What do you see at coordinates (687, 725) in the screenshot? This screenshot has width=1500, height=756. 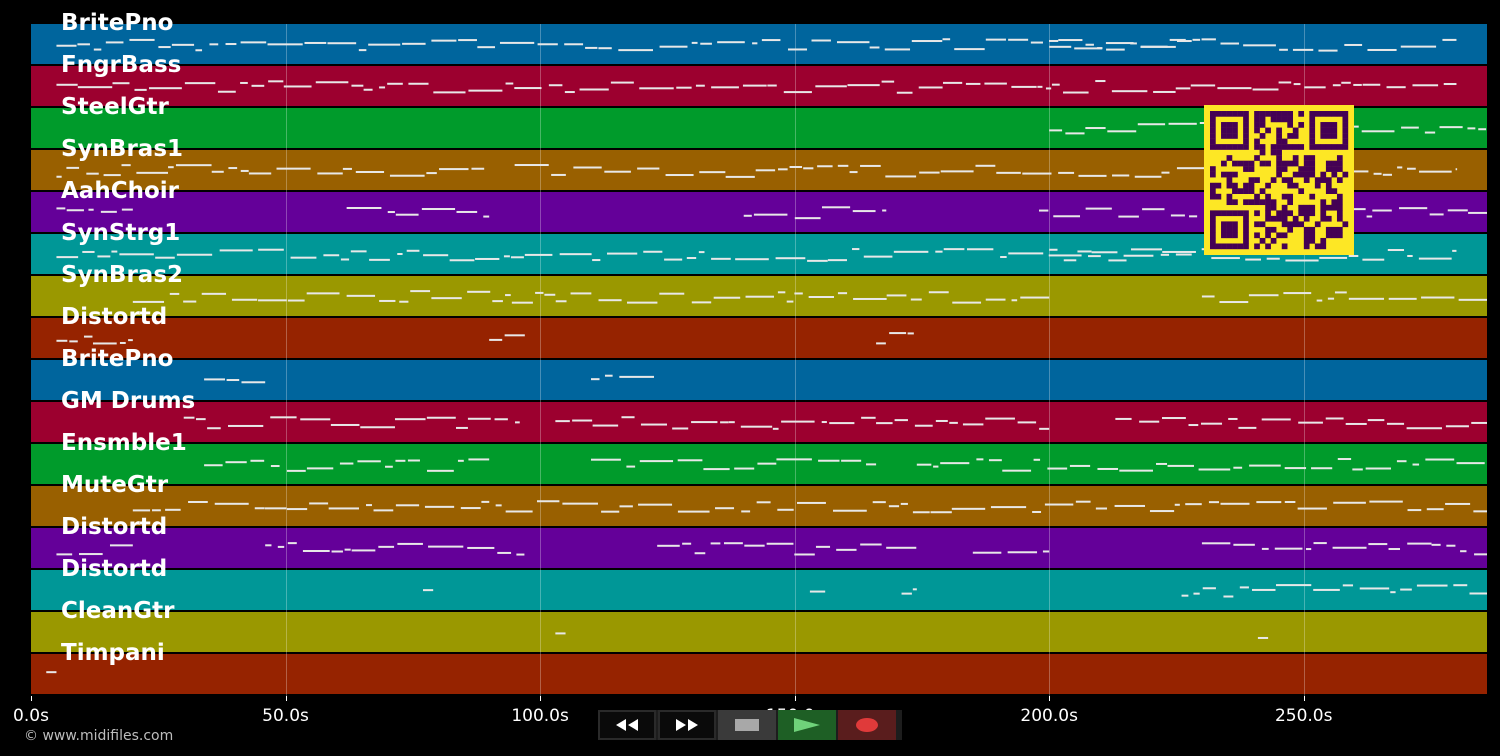 I see `fast-forward-button` at bounding box center [687, 725].